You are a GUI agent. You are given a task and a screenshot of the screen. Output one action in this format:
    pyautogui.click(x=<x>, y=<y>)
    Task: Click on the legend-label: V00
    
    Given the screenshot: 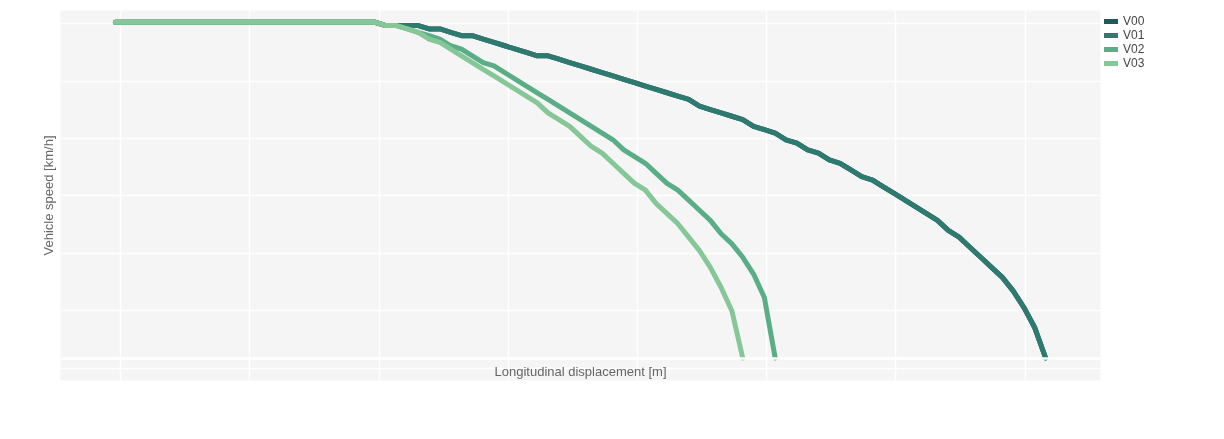 What is the action you would take?
    pyautogui.click(x=1134, y=21)
    